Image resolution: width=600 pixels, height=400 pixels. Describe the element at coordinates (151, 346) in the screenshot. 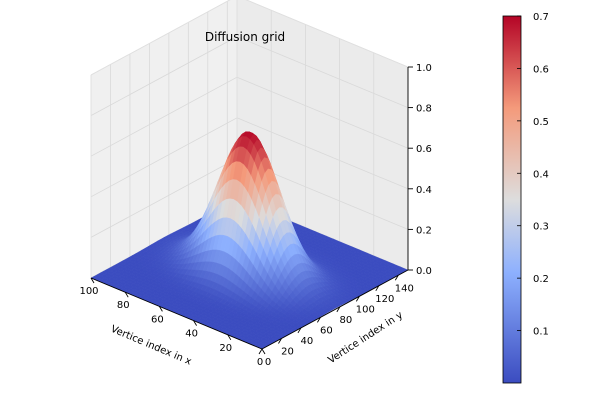

I see `x-axis-label: Vertice index in x` at that location.